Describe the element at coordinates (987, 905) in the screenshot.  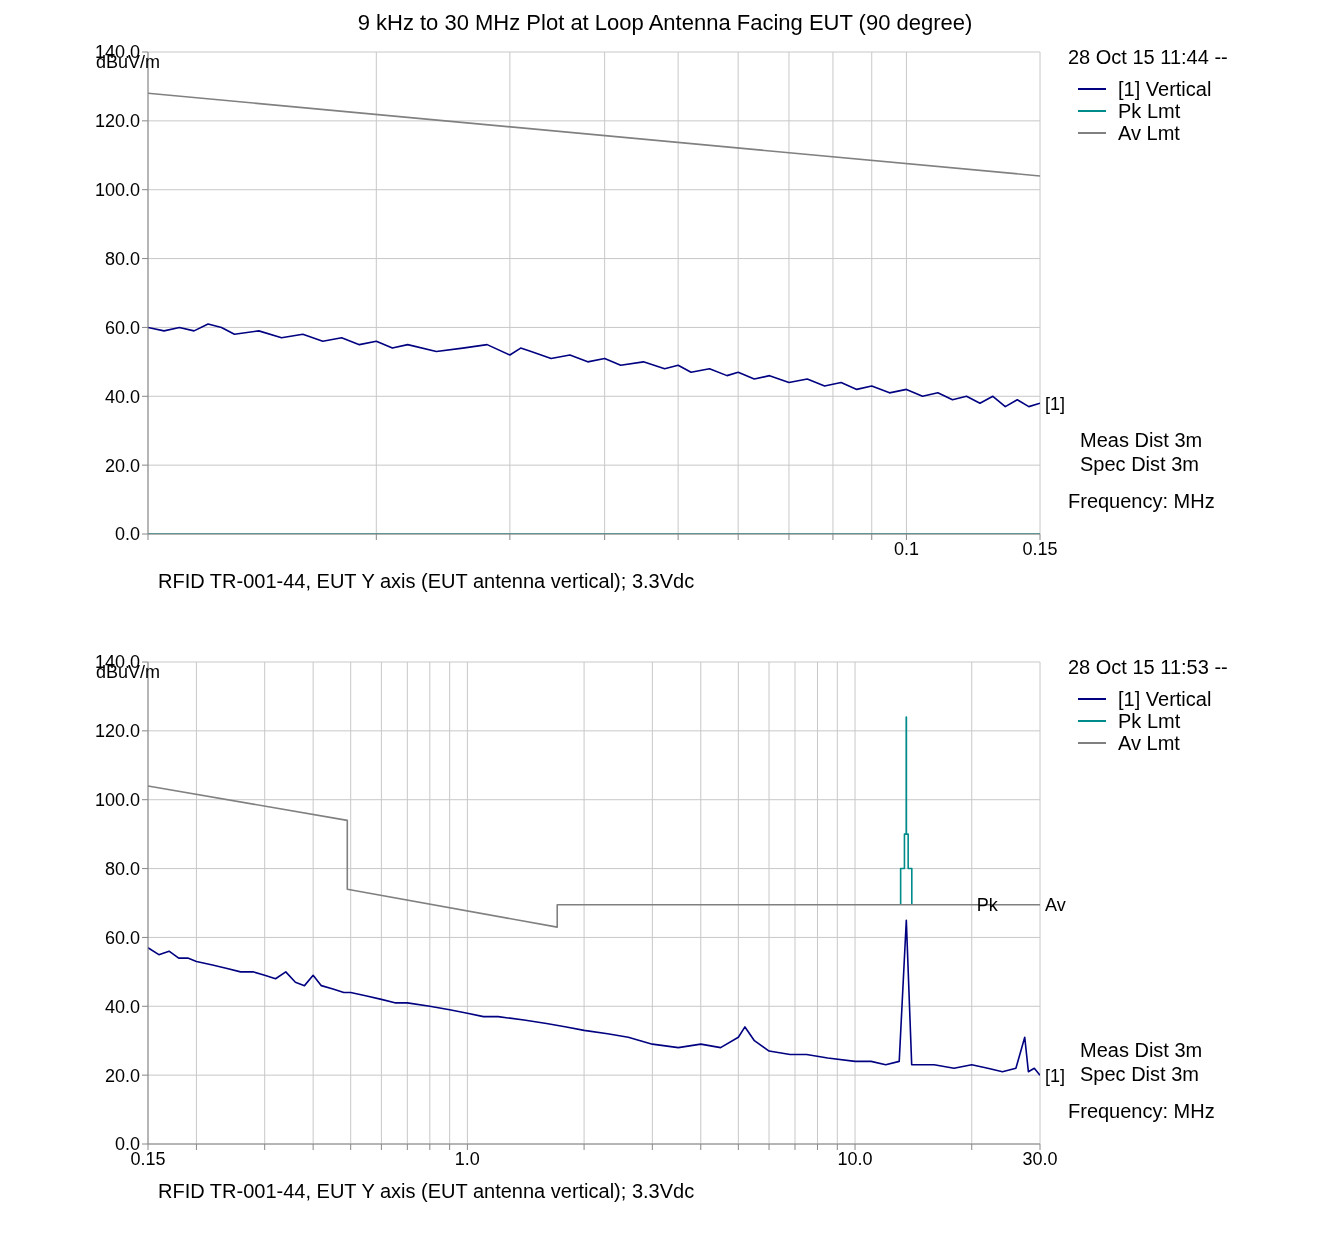
I see `annotation: Pk` at that location.